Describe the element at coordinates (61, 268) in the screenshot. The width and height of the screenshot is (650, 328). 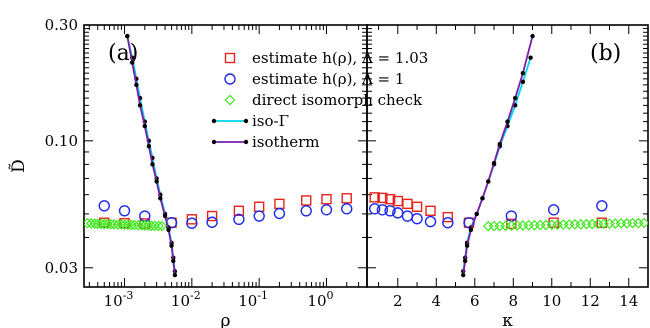
I see `y-tick-label: 0.03` at that location.